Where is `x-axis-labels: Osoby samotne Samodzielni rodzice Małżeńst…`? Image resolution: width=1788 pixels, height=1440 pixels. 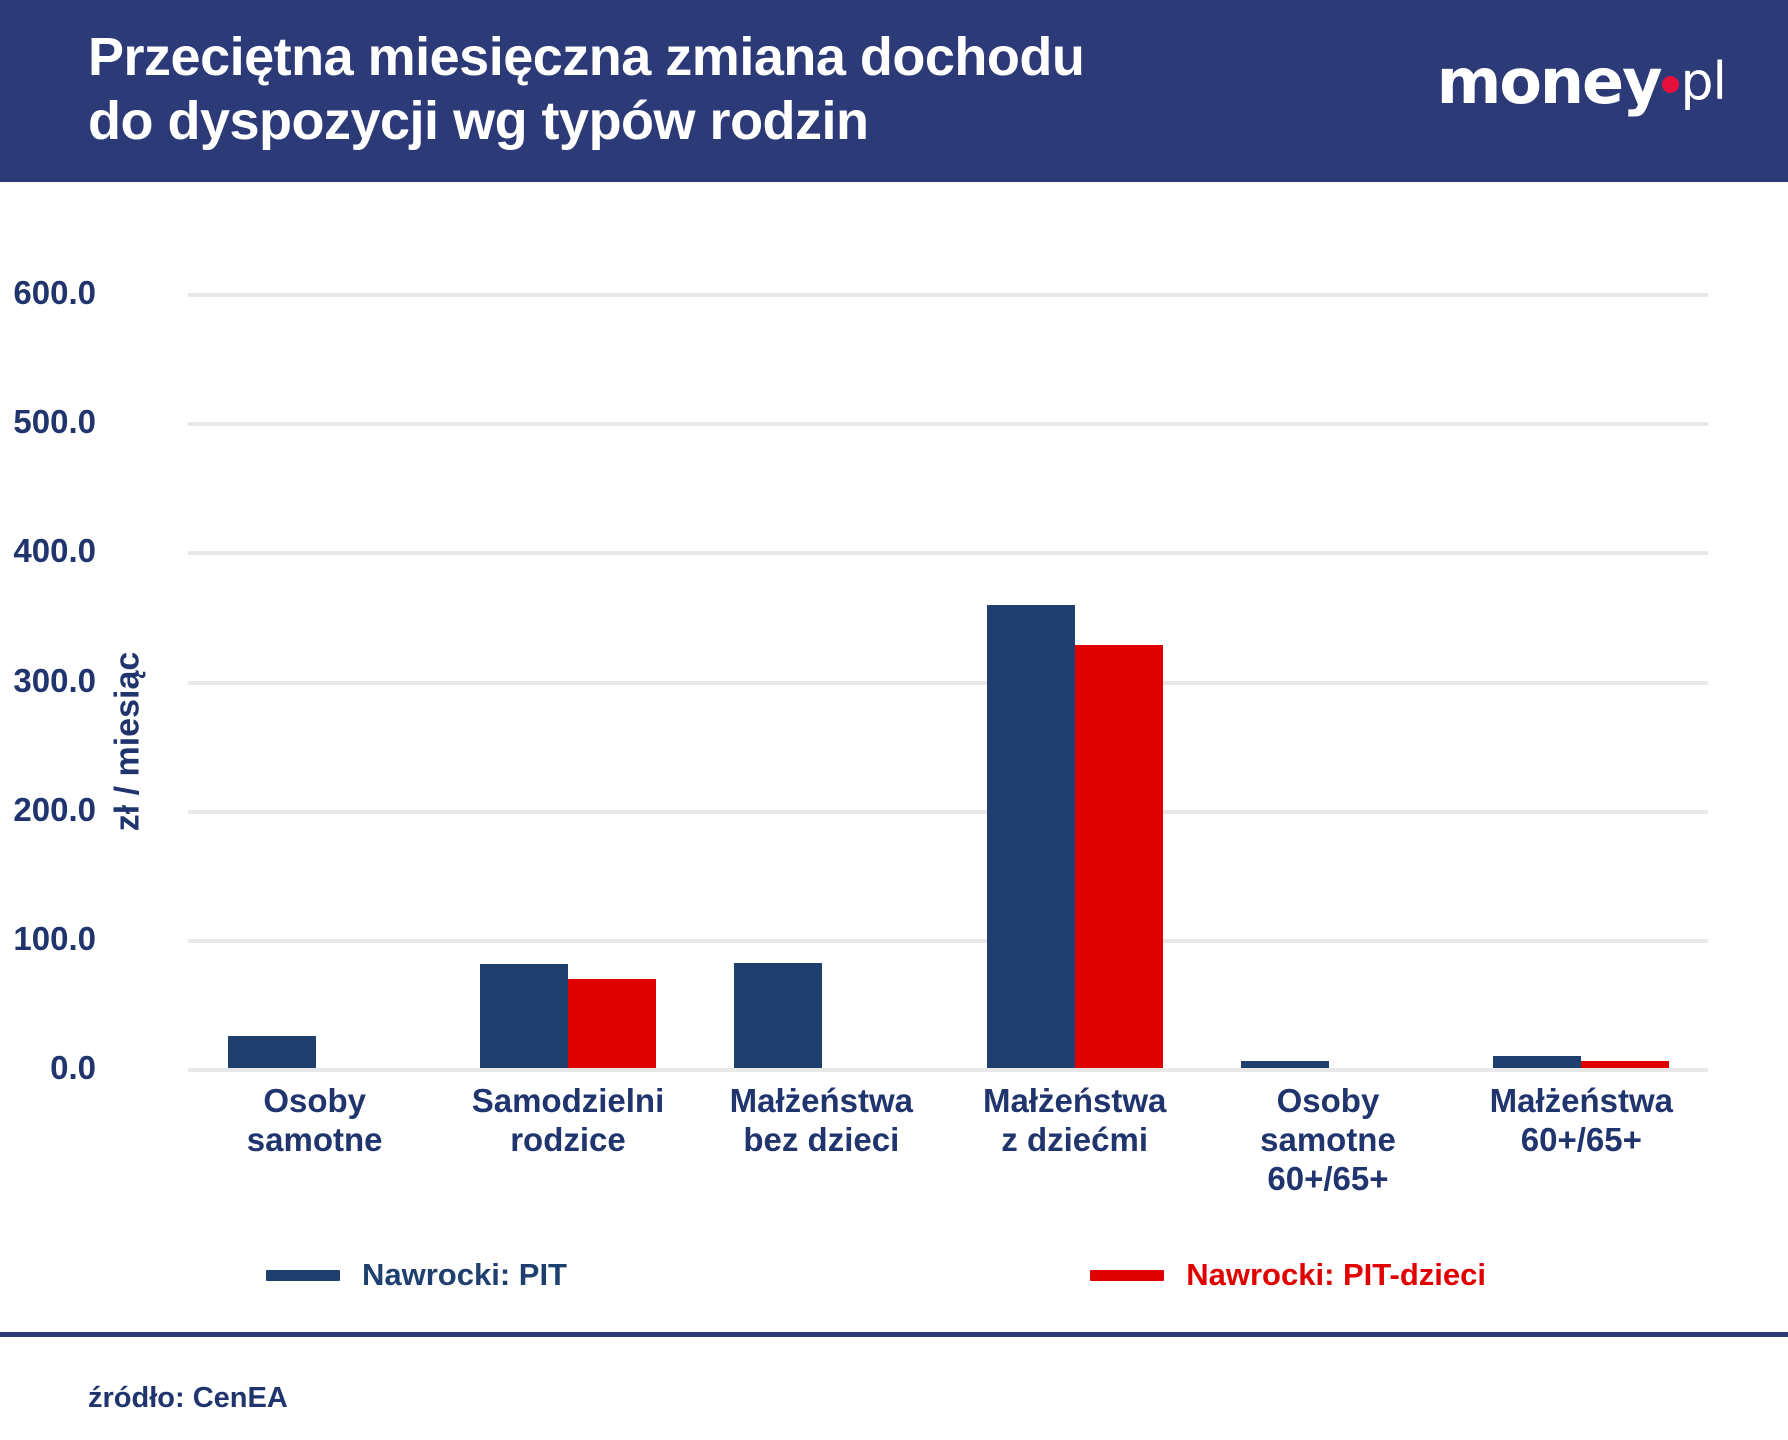
x-axis-labels: Osoby samotne Samodzielni rodzice Małżeńst… is located at coordinates (948, 1140).